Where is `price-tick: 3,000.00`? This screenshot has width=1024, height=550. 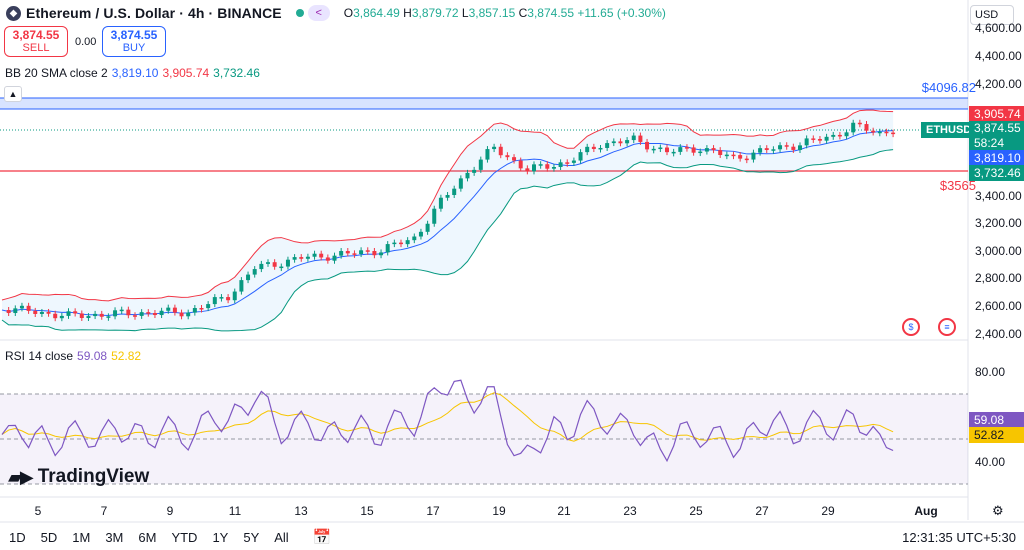 price-tick: 3,000.00 is located at coordinates (998, 251).